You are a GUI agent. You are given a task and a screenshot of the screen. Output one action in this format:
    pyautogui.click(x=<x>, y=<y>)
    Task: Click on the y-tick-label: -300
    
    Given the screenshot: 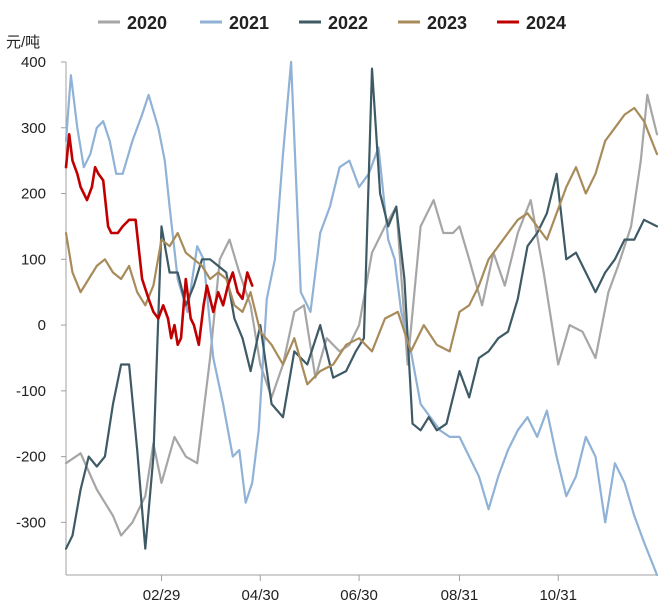 What is the action you would take?
    pyautogui.click(x=31, y=522)
    